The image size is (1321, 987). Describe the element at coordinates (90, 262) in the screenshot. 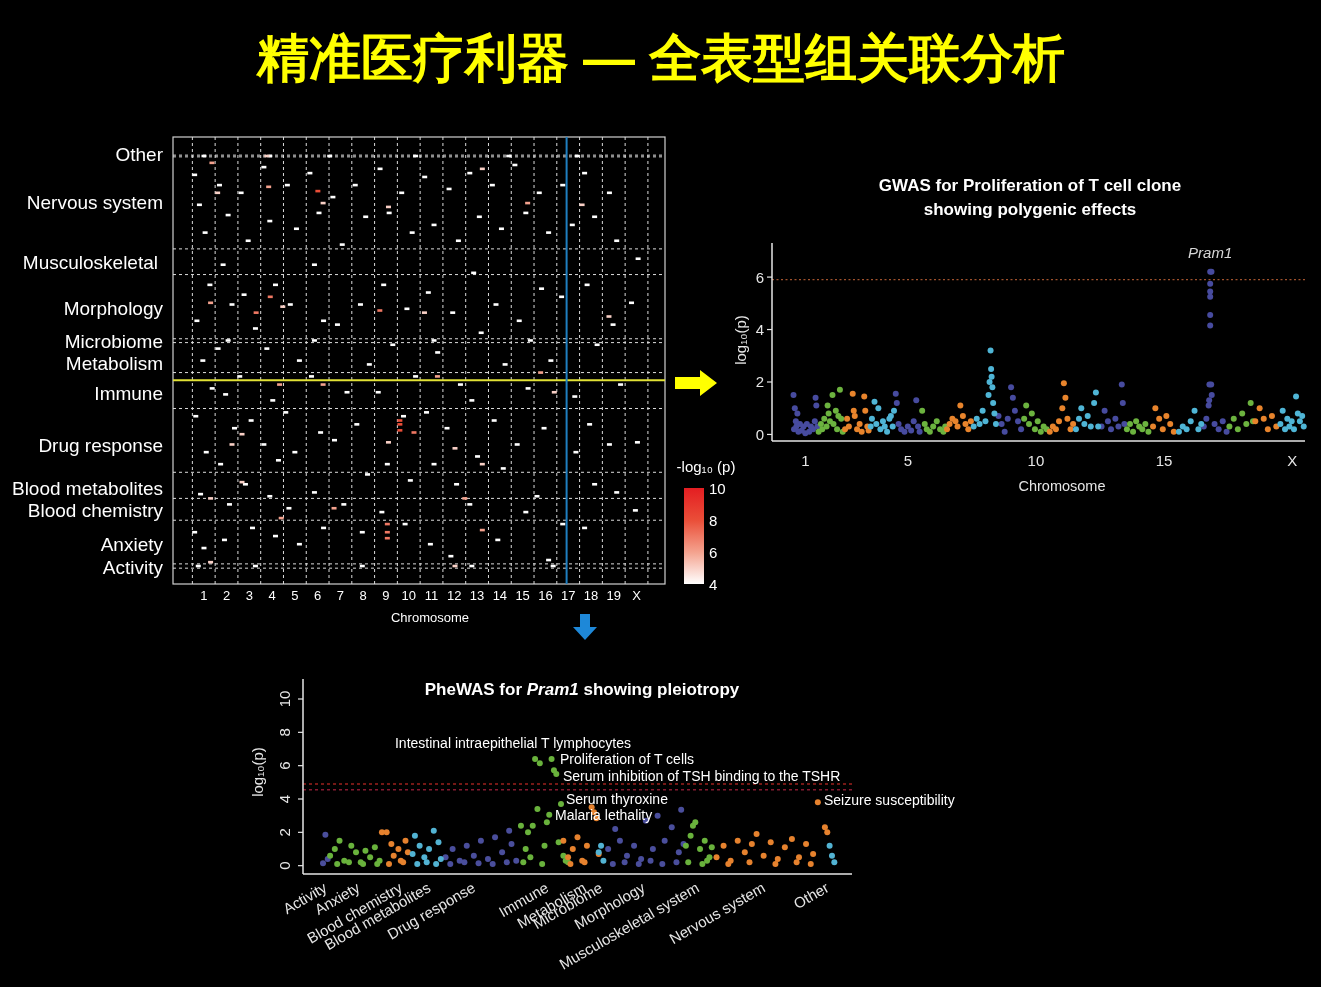

I see `text: Musculoskeletal` at that location.